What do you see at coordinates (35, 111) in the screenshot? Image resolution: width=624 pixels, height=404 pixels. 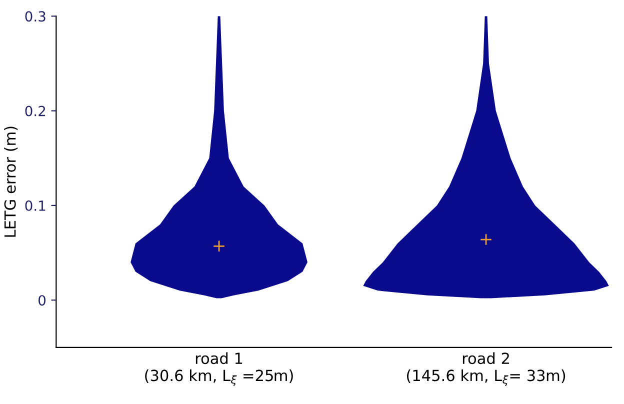 I see `y-tick-label: 0.2` at bounding box center [35, 111].